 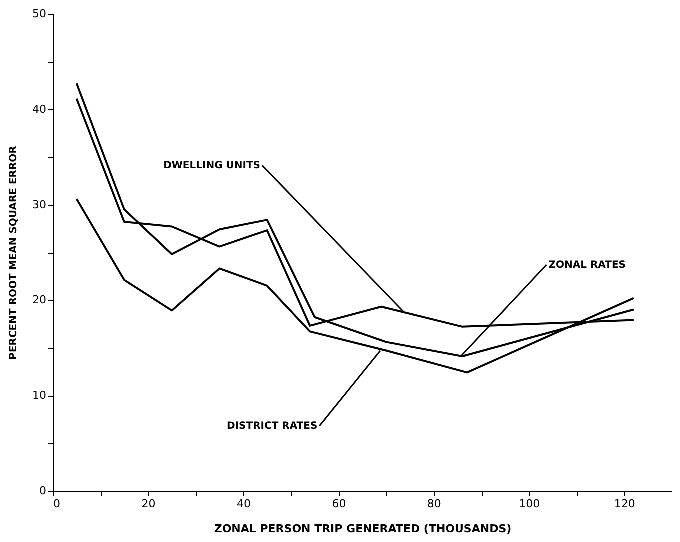 I want to click on x-axis-title: ZONAL PERSON TRIP GENERATED (THOUSANDS), so click(x=363, y=529).